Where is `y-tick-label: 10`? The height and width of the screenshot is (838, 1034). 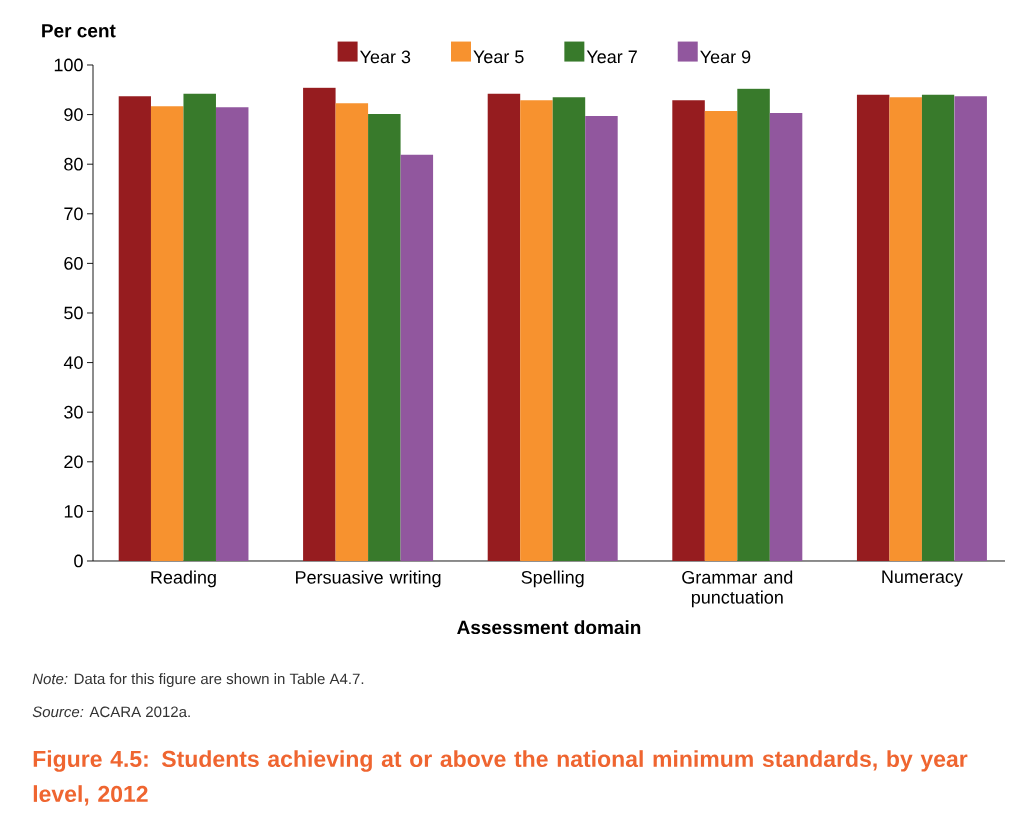 y-tick-label: 10 is located at coordinates (73, 511).